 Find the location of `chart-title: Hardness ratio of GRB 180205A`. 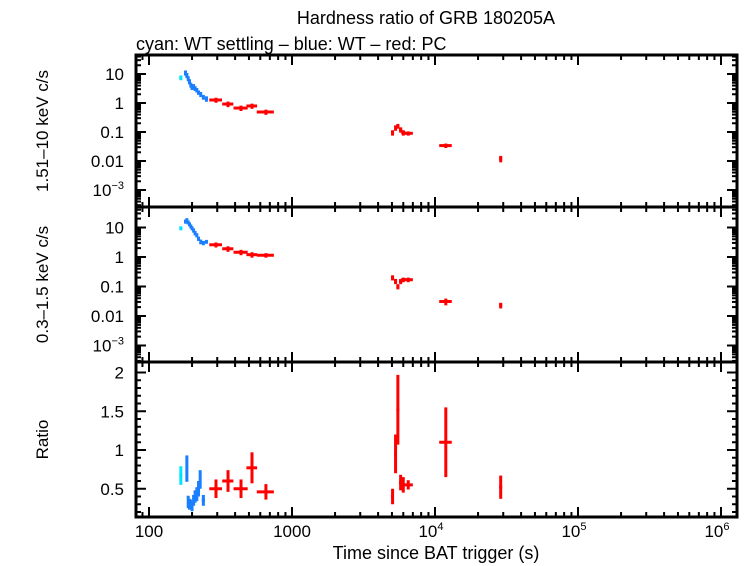

chart-title: Hardness ratio of GRB 180205A is located at coordinates (426, 18).